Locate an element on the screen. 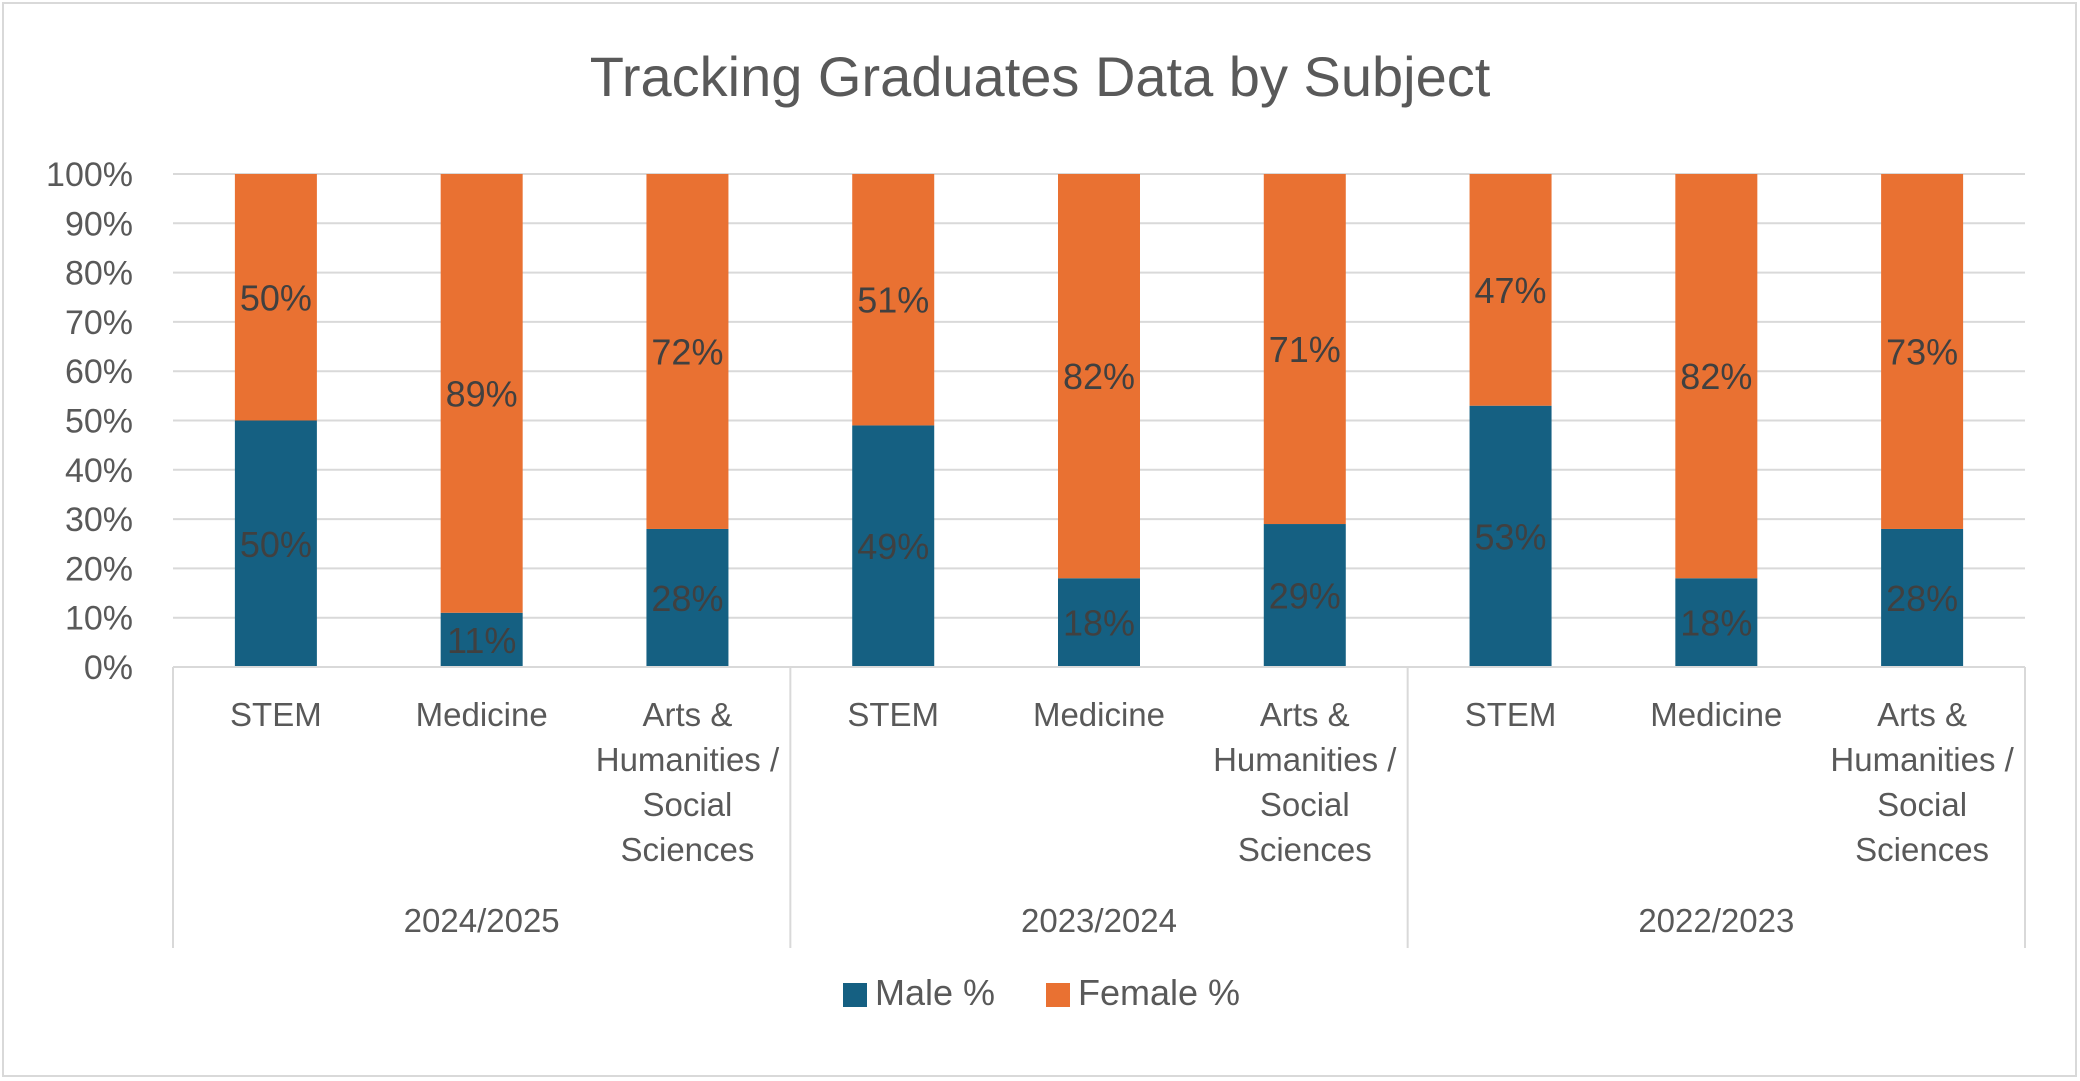  y-tick-label: 70% is located at coordinates (99, 323).